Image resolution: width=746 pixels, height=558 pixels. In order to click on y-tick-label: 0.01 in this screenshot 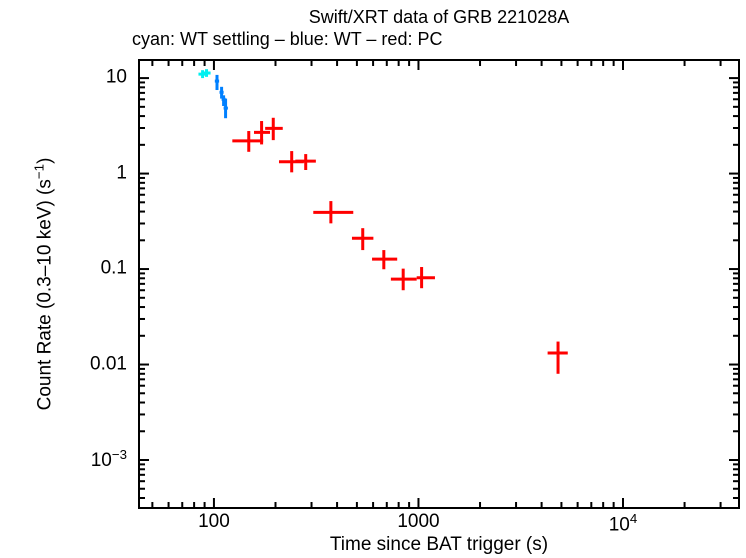, I will do `click(108, 364)`.